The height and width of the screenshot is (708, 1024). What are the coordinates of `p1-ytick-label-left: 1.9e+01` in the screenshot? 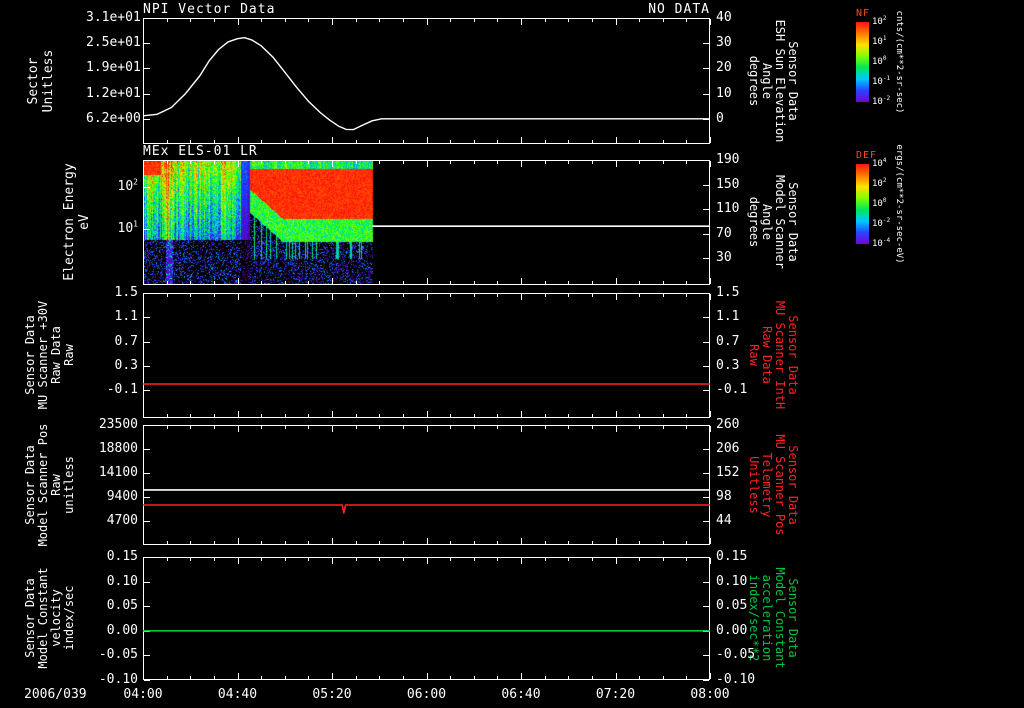 It's located at (113, 68).